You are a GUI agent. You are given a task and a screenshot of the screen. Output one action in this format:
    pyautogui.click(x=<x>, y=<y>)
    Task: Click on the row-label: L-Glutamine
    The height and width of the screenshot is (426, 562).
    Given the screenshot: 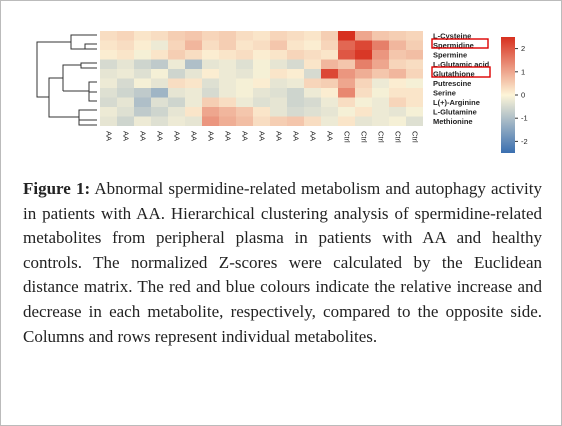 What is the action you would take?
    pyautogui.click(x=455, y=111)
    